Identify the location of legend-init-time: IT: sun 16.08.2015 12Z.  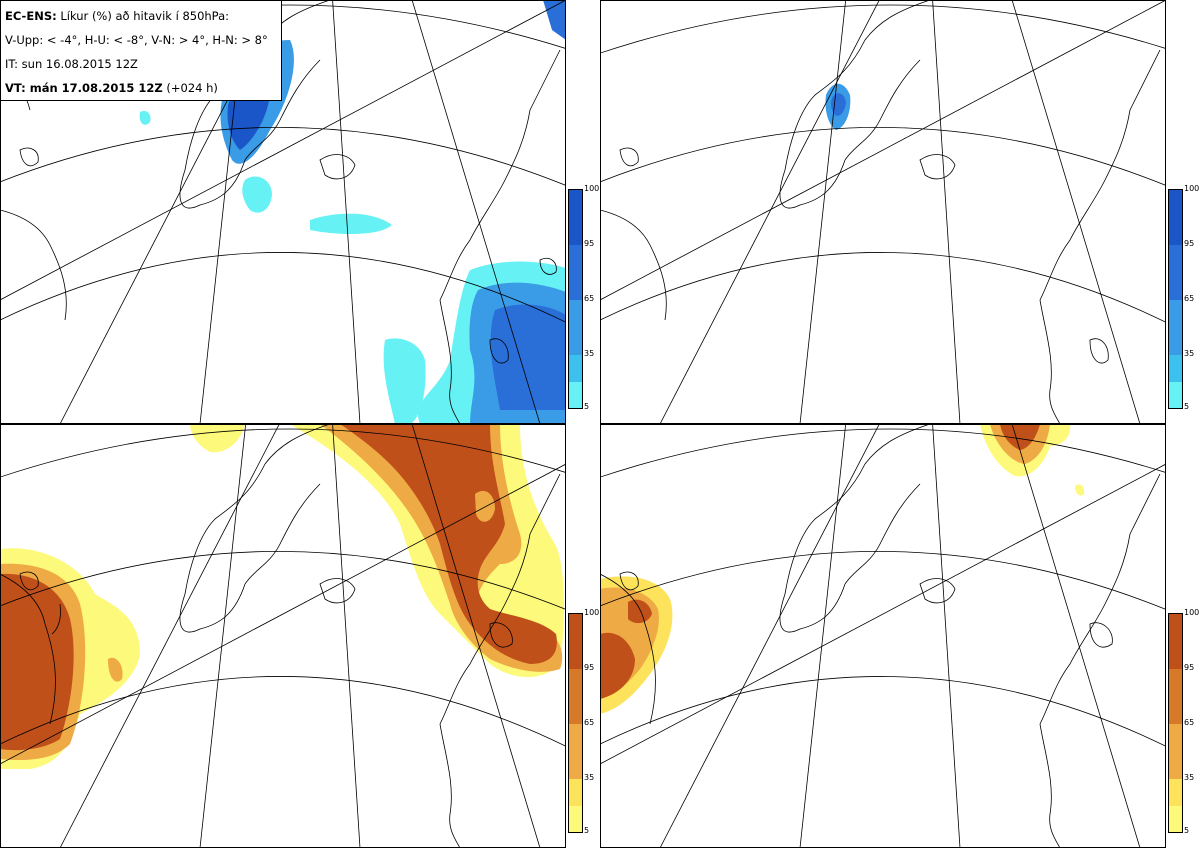
(71, 64).